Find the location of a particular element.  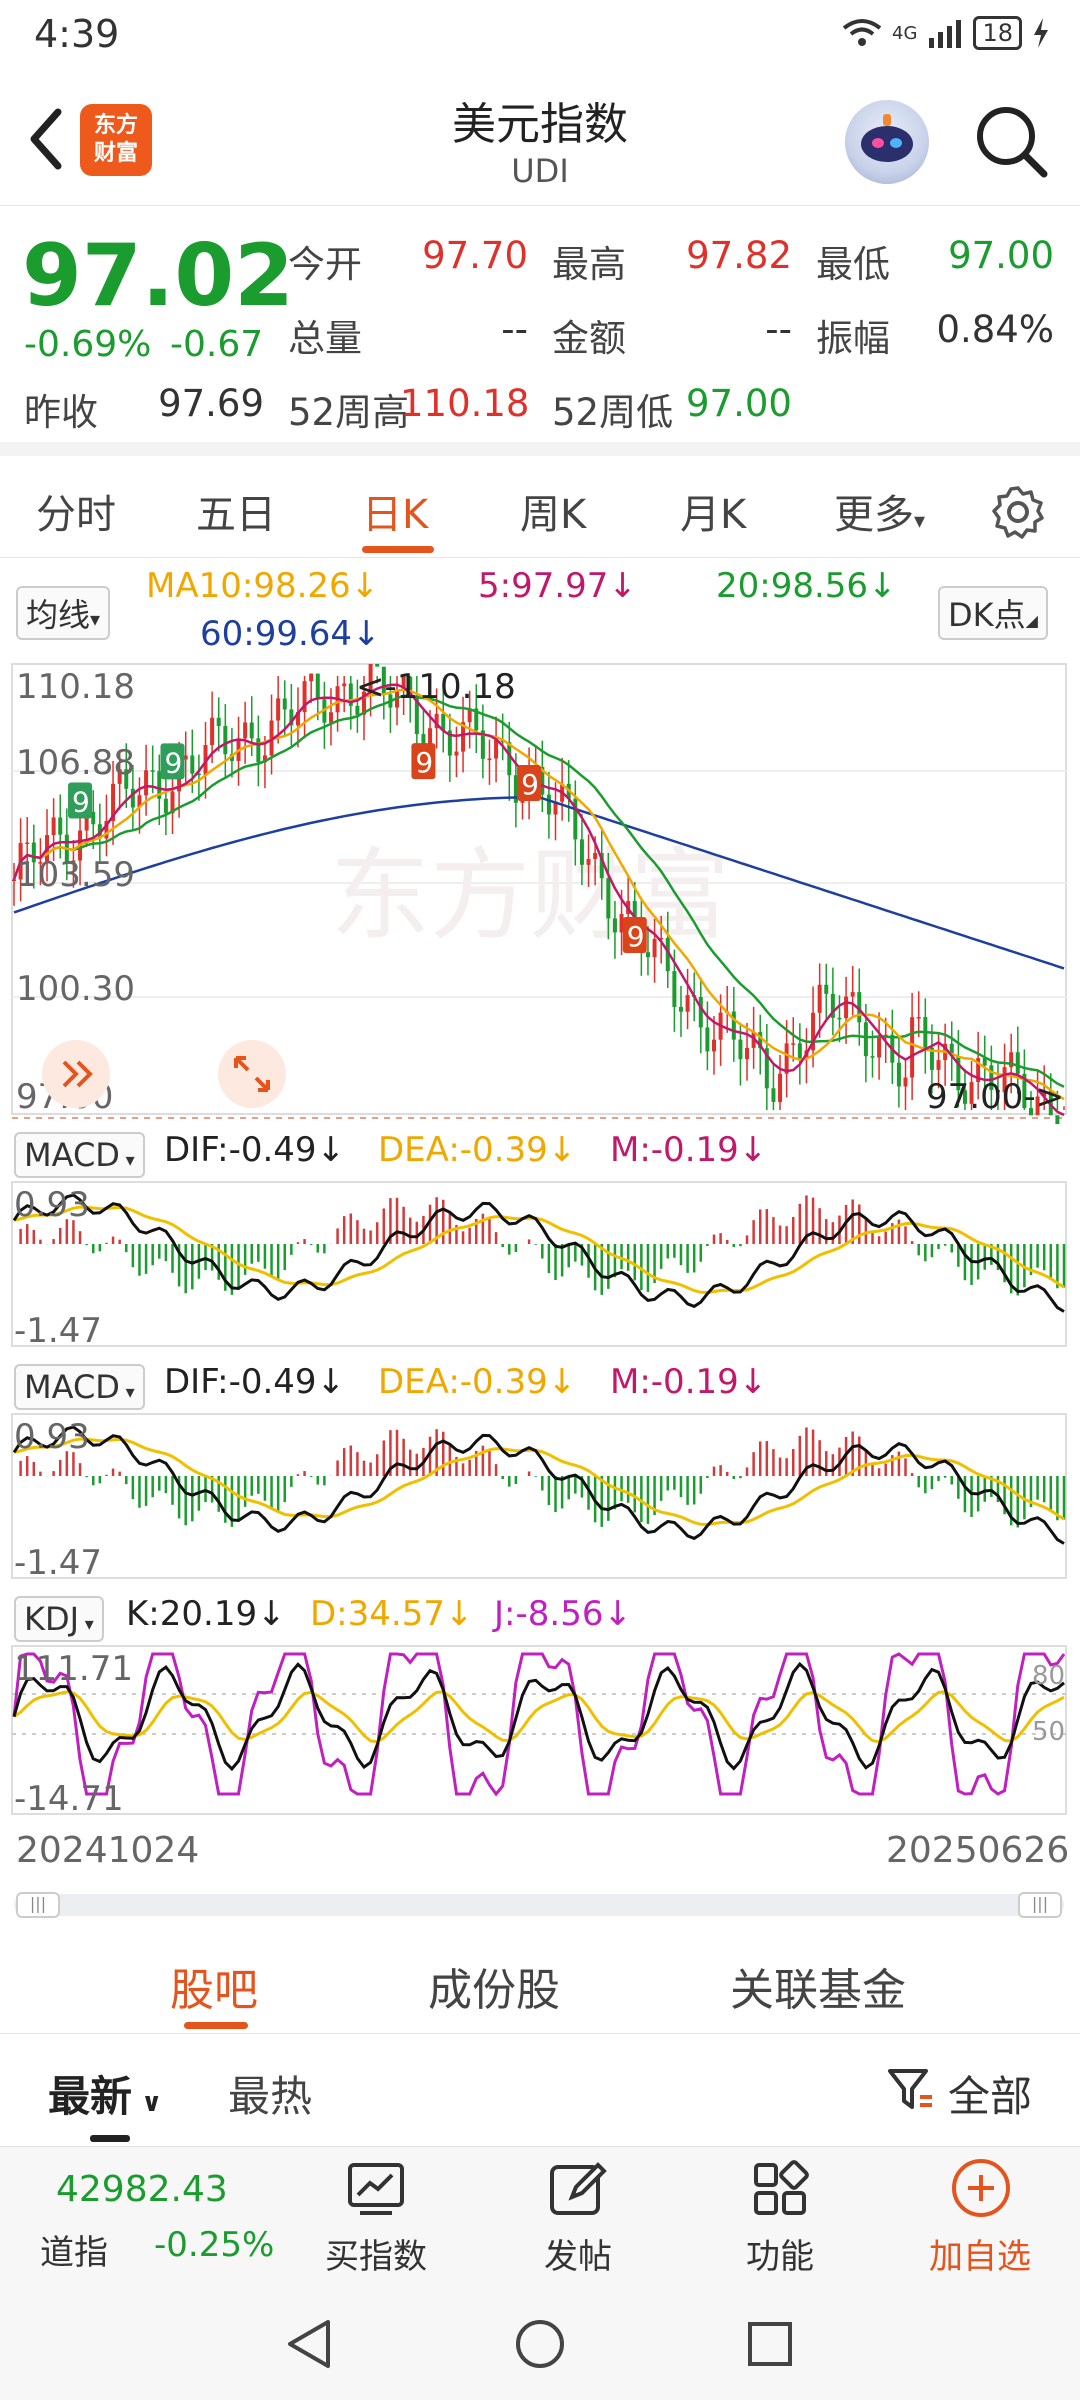

macd-dea: DEA:-0.39↓ is located at coordinates (477, 1150).